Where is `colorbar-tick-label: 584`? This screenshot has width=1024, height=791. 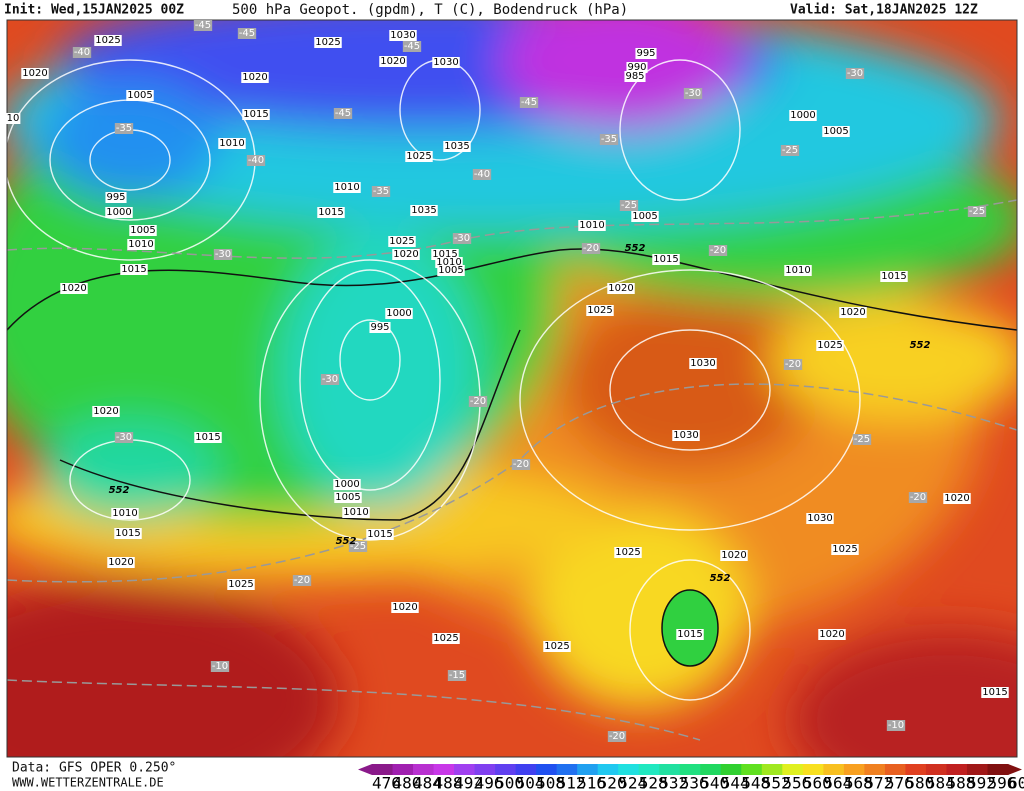 colorbar-tick-label: 584 is located at coordinates (940, 782).